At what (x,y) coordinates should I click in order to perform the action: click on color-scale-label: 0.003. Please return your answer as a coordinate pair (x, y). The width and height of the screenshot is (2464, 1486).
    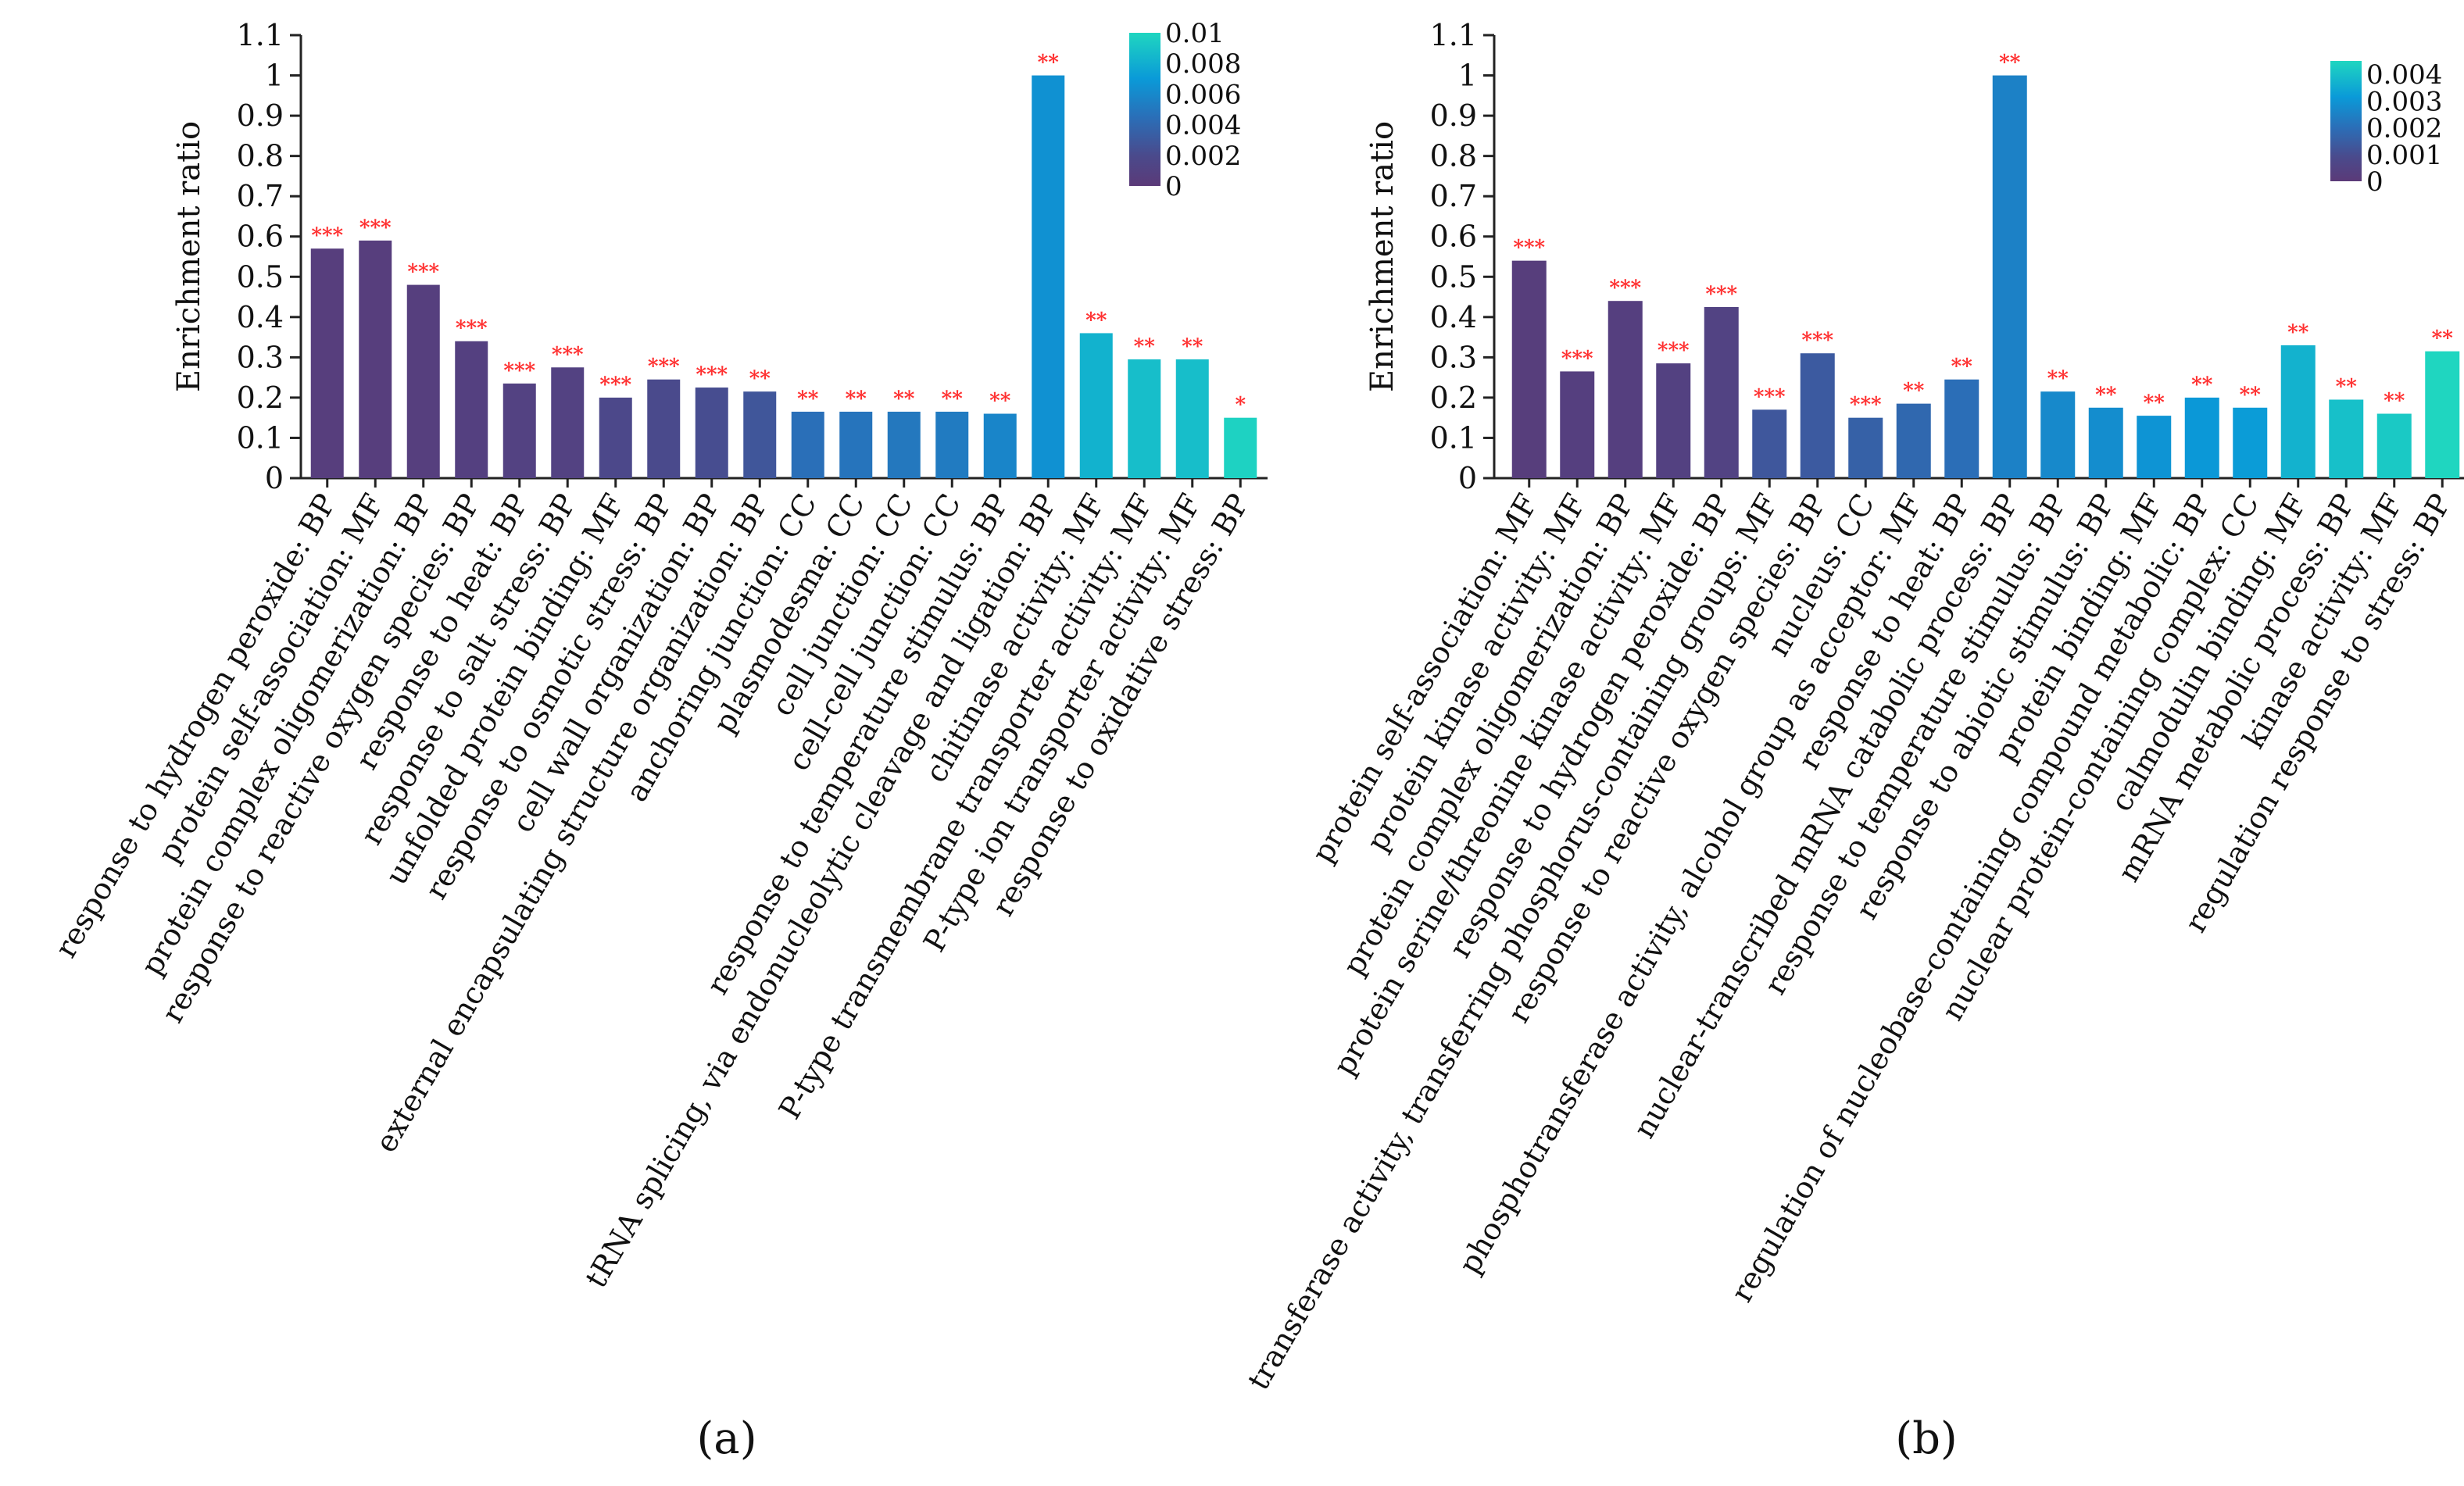
    Looking at the image, I should click on (2404, 101).